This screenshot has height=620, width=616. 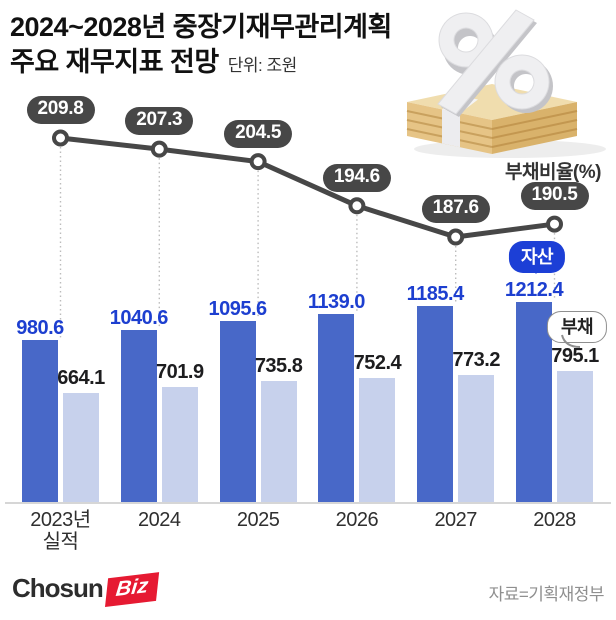 What do you see at coordinates (577, 327) in the screenshot?
I see `debt-callout-bubble: 부채` at bounding box center [577, 327].